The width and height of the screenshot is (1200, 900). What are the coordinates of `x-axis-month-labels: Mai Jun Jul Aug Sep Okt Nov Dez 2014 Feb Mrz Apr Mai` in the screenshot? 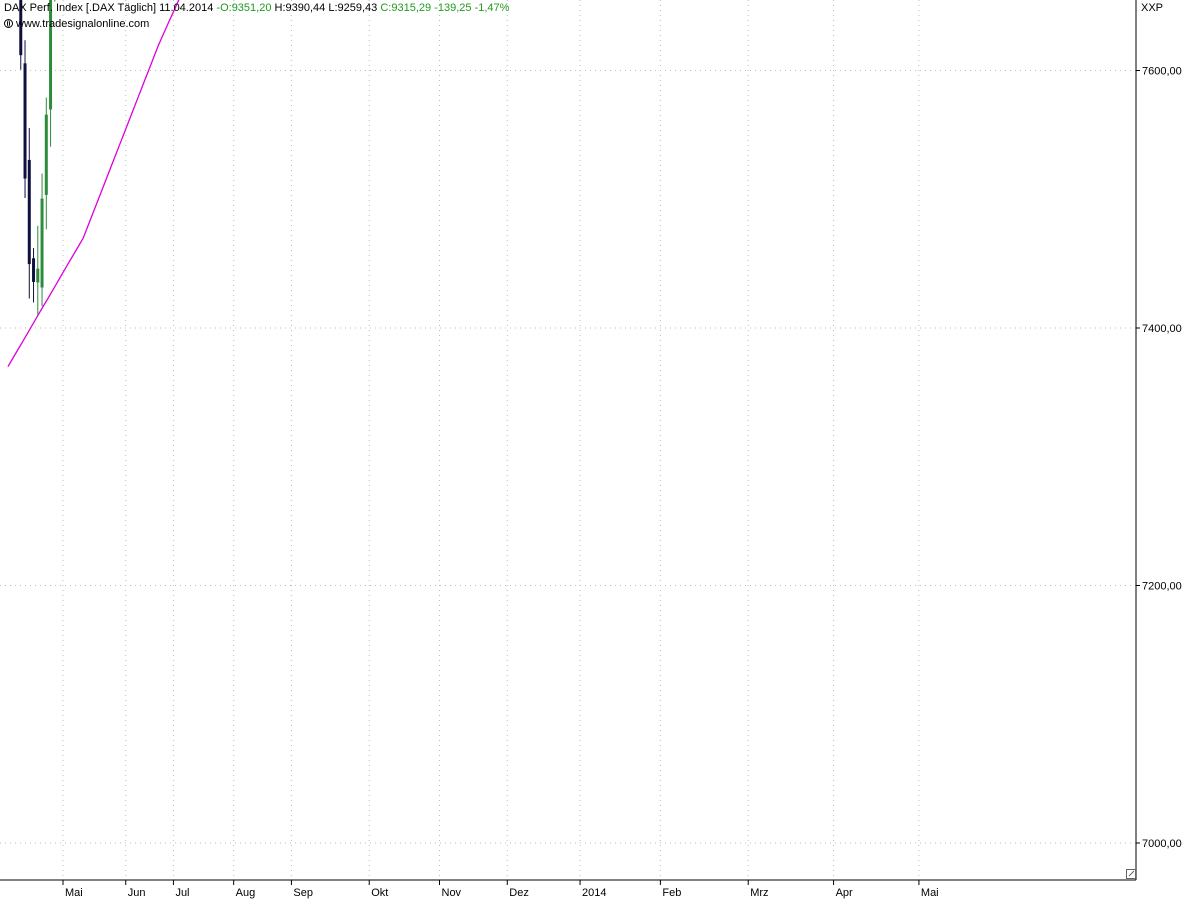 It's located at (500, 889).